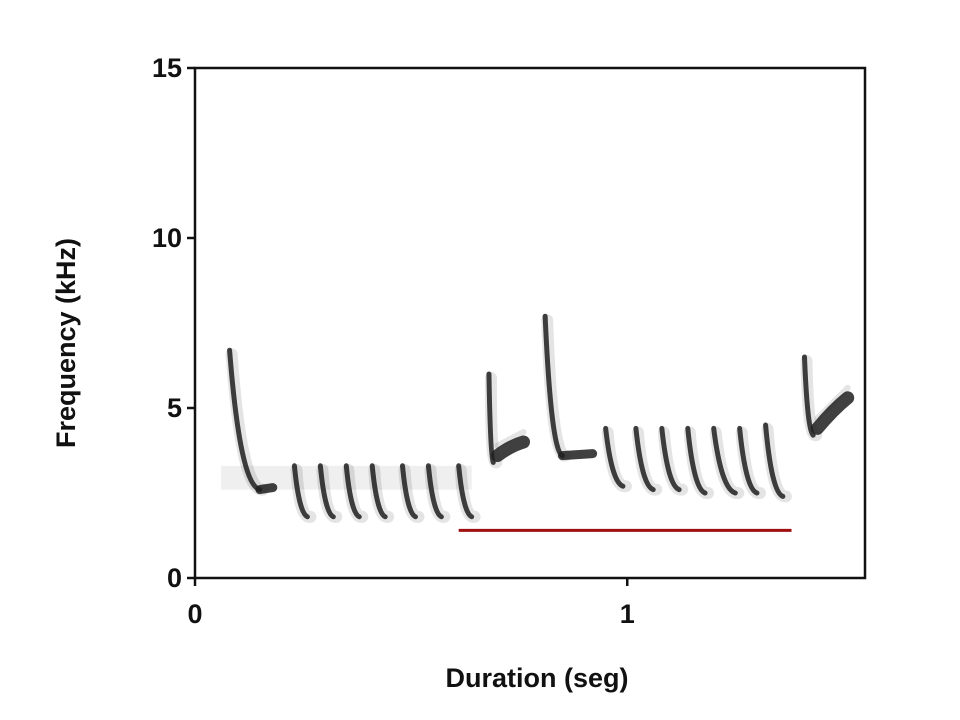 The width and height of the screenshot is (960, 720). Describe the element at coordinates (167, 68) in the screenshot. I see `y-tick-label: 15` at that location.